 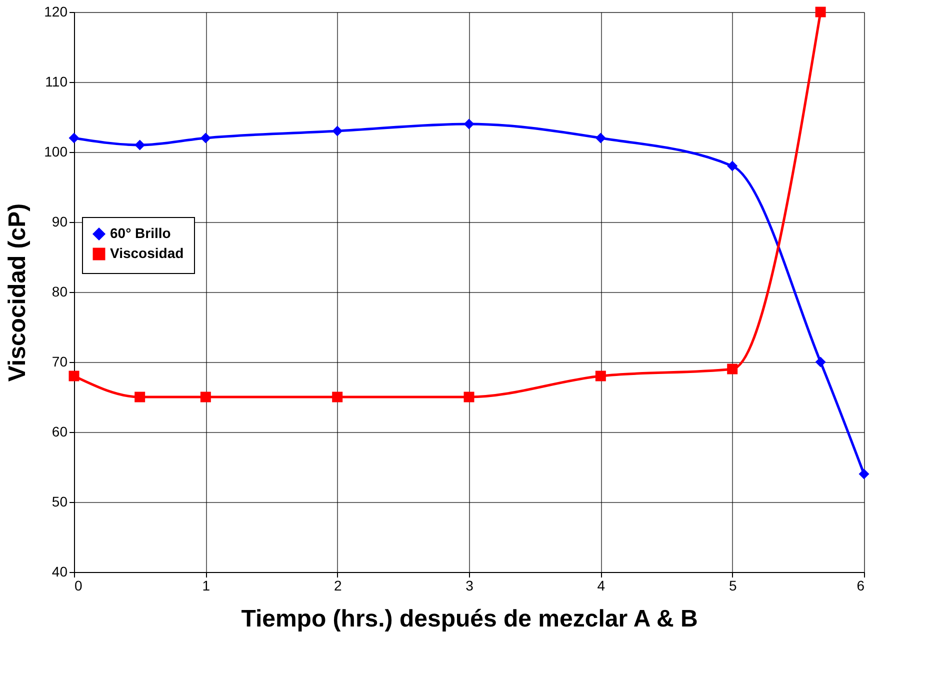 I want to click on y-axis-title: Viscocidad (cP), so click(x=18, y=292).